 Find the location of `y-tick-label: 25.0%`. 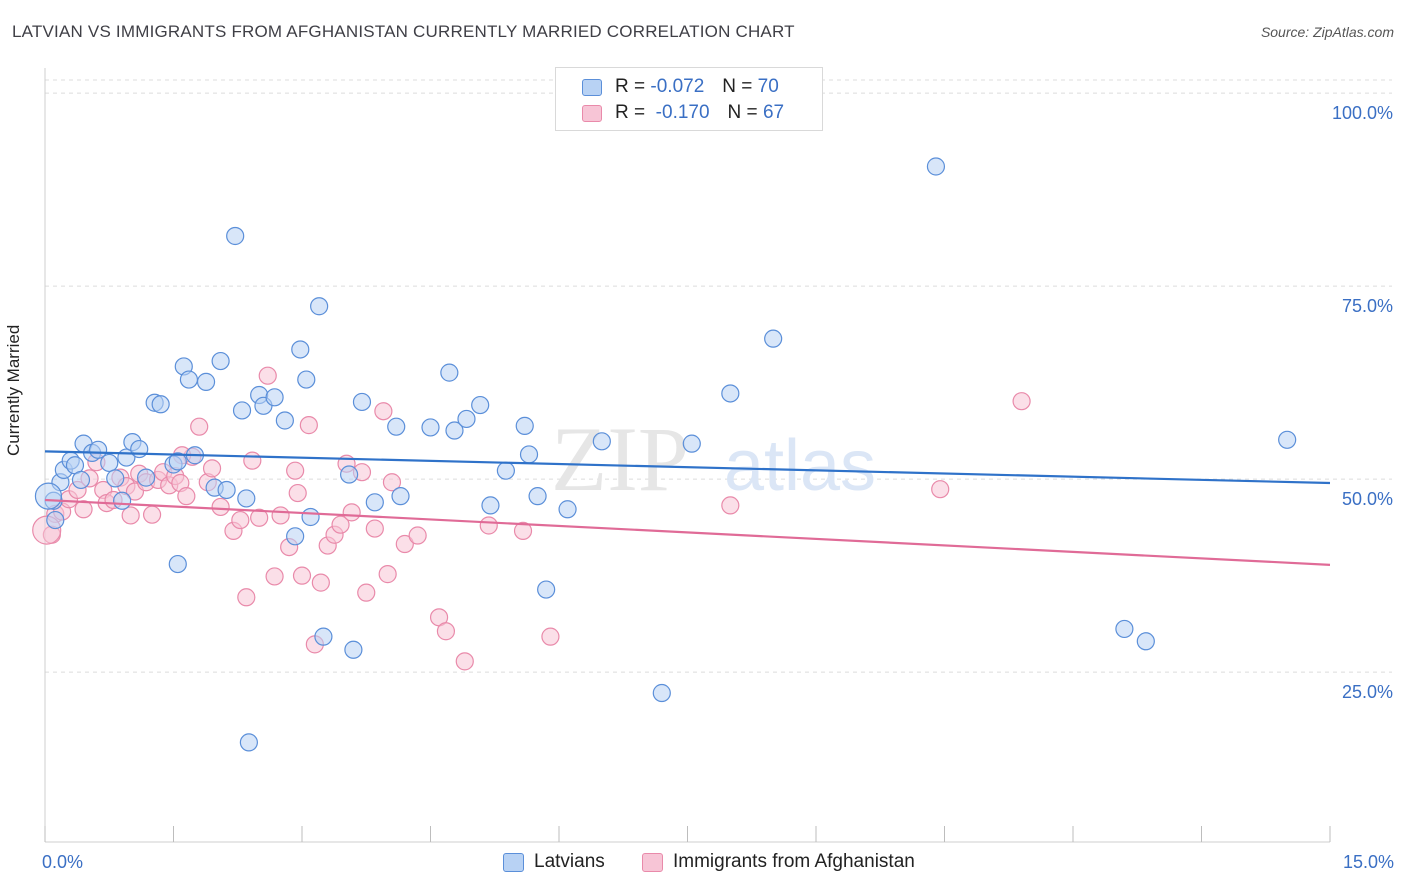

y-tick-label: 25.0% is located at coordinates (1367, 692).